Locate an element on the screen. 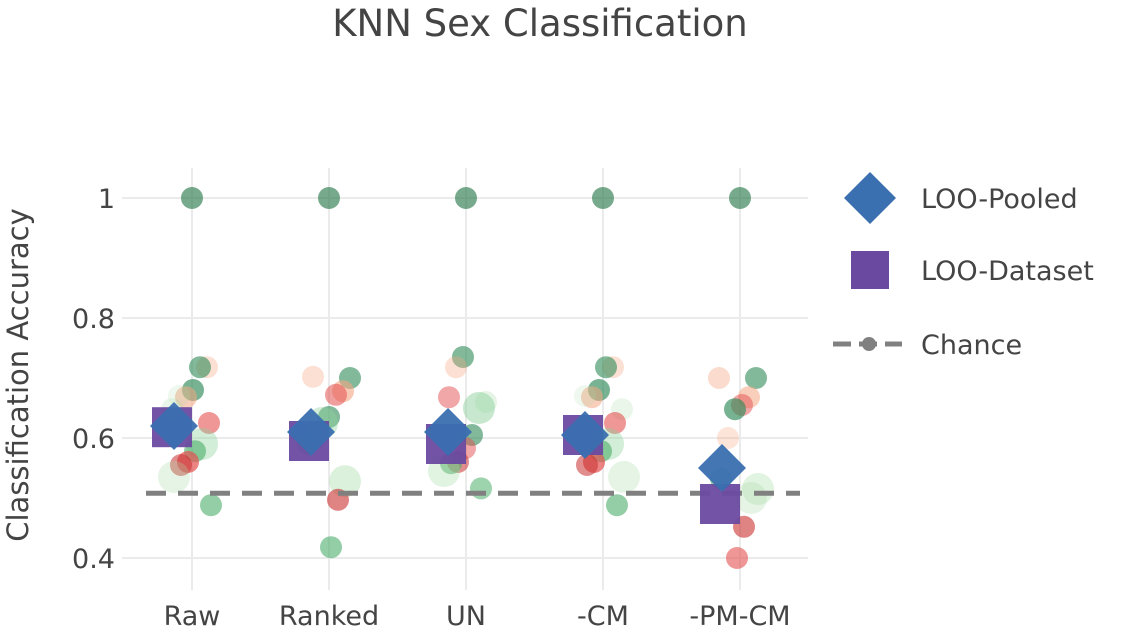 This screenshot has width=1121, height=631. legend-label-loo-pooled: LOO-Pooled is located at coordinates (999, 199).